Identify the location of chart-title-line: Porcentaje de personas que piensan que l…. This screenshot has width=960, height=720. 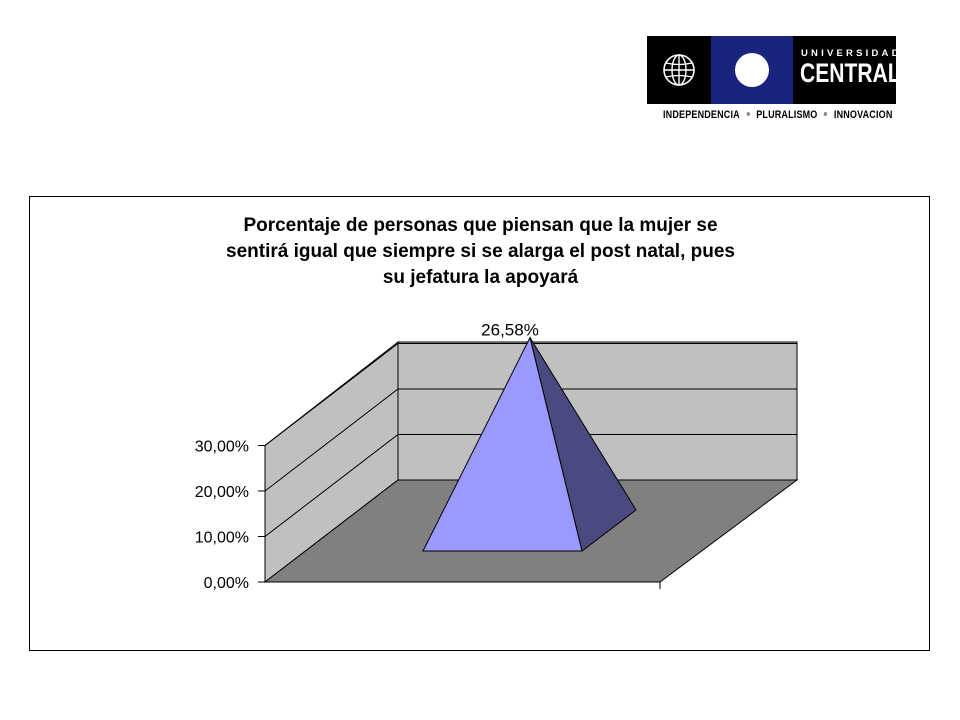
(480, 225).